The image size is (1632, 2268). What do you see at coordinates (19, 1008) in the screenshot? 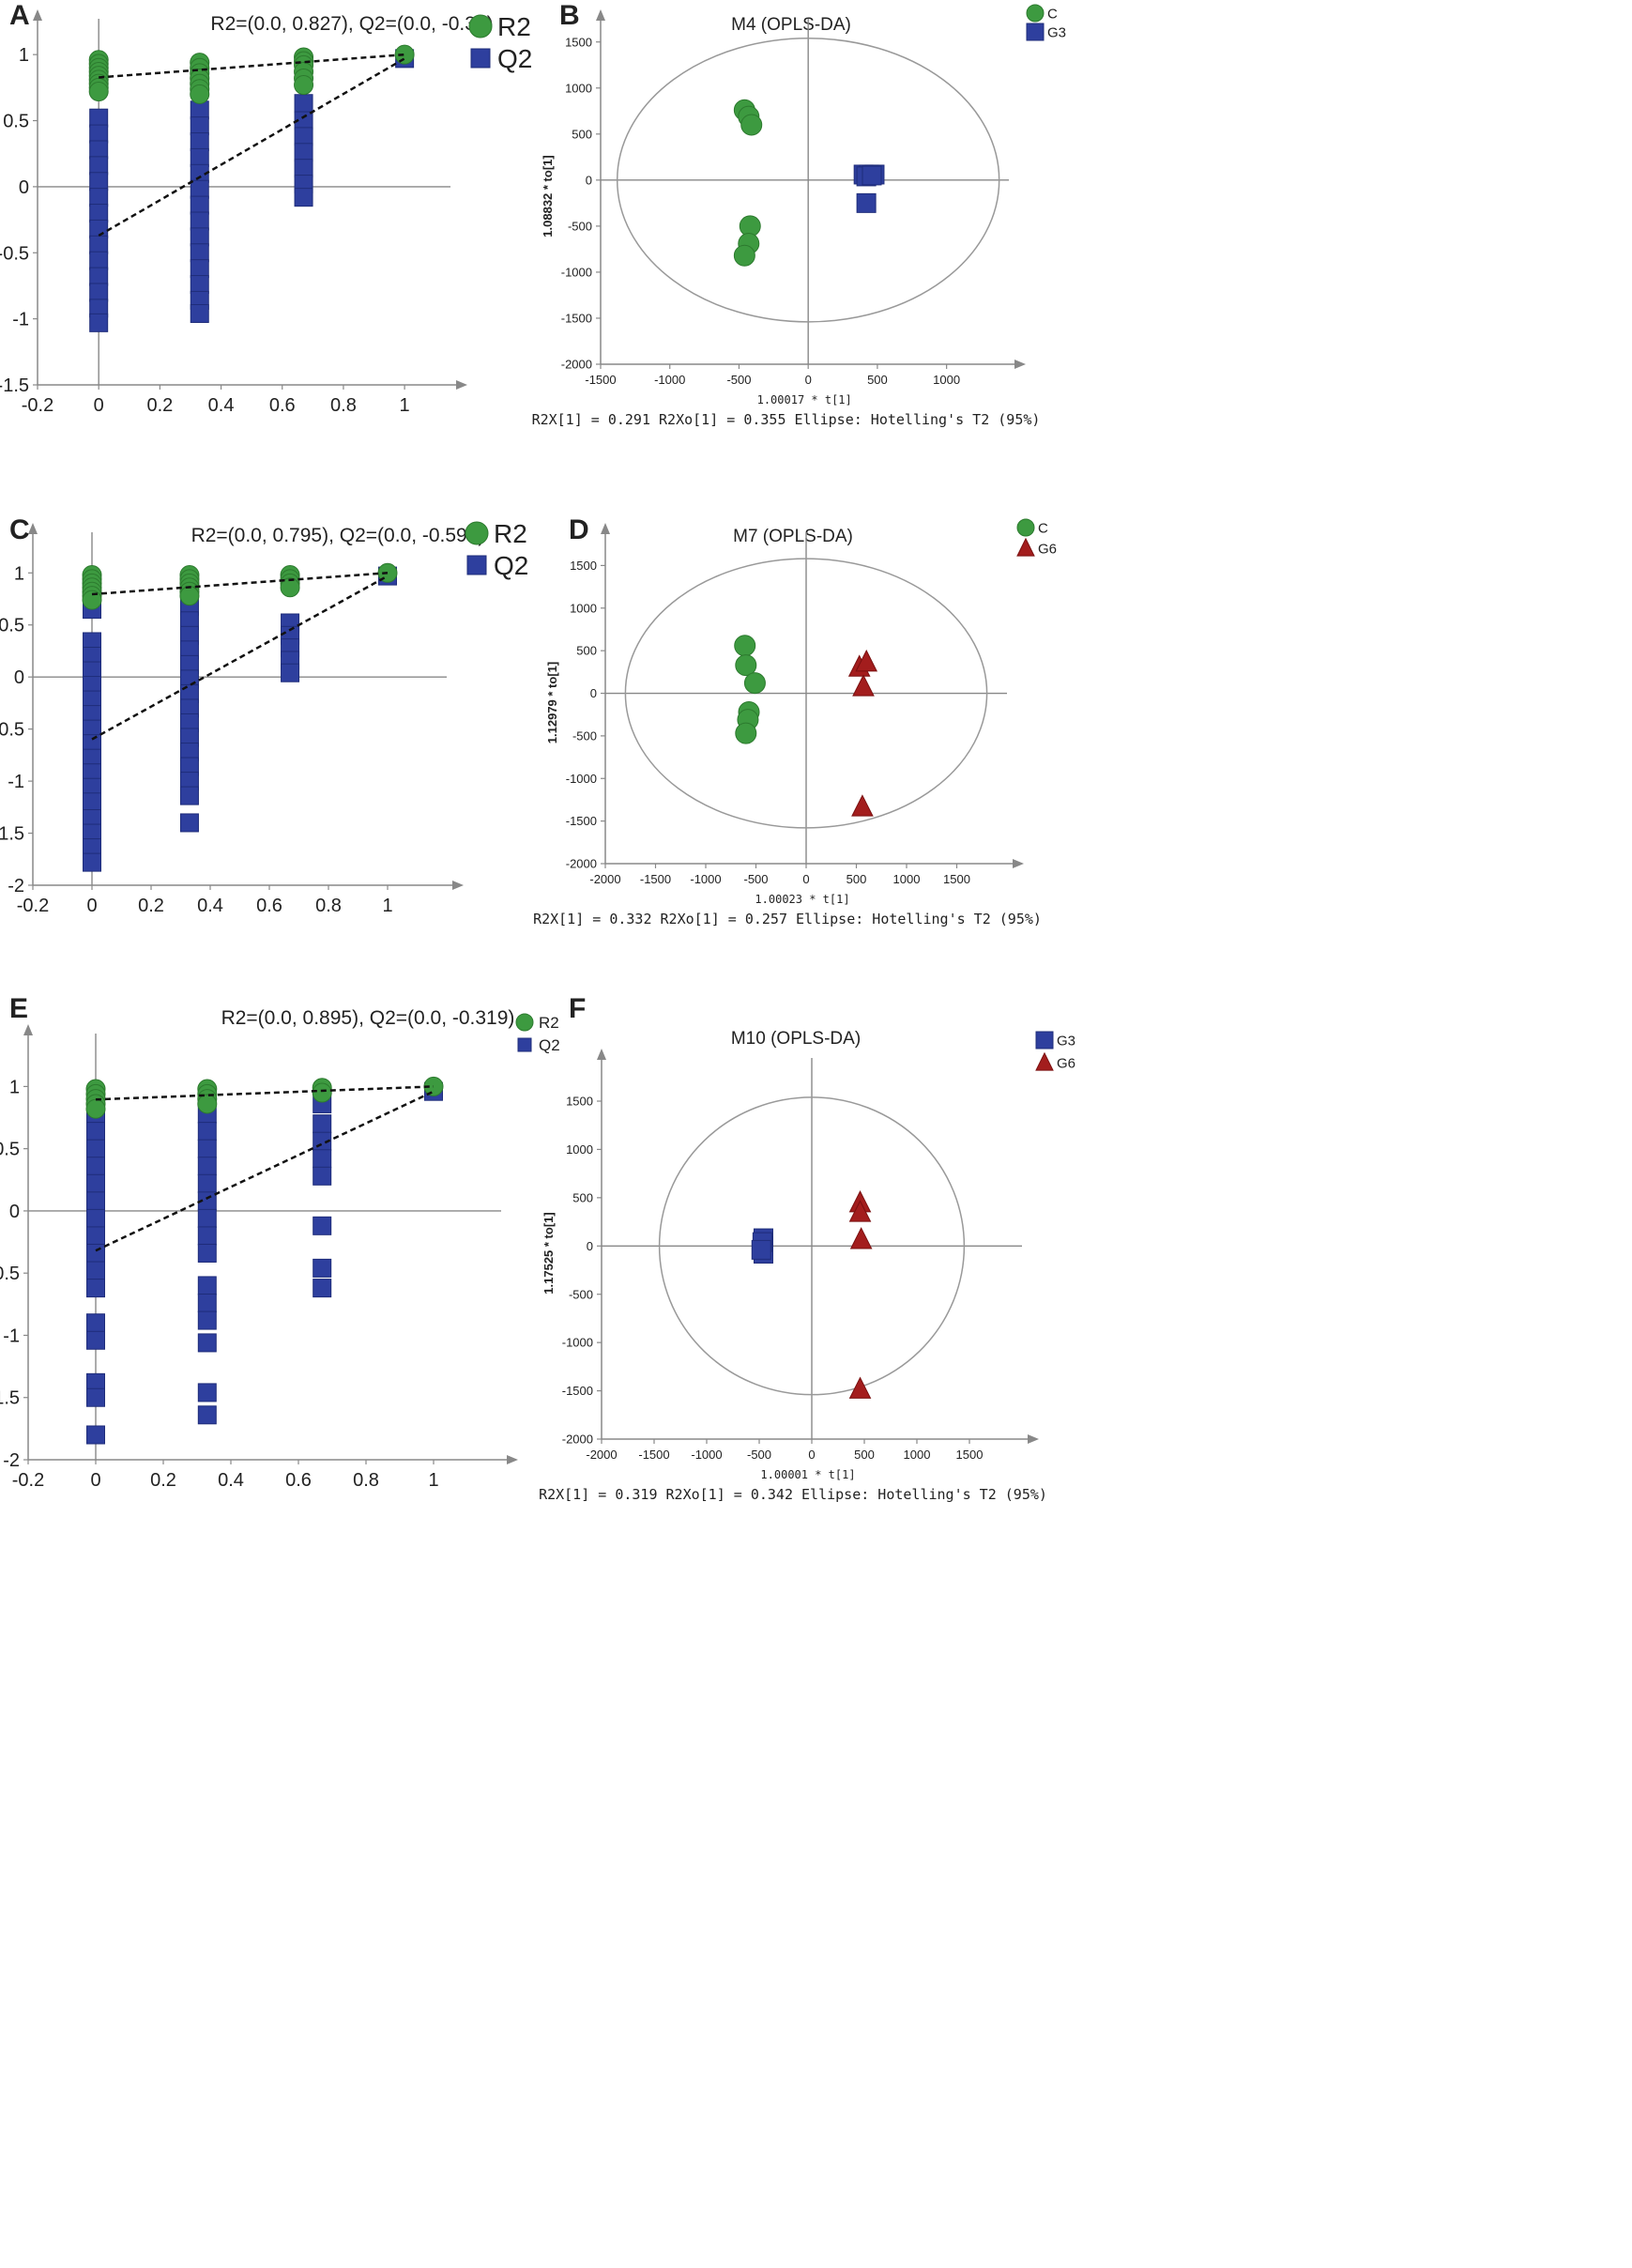
I see `panel-letter: E` at bounding box center [19, 1008].